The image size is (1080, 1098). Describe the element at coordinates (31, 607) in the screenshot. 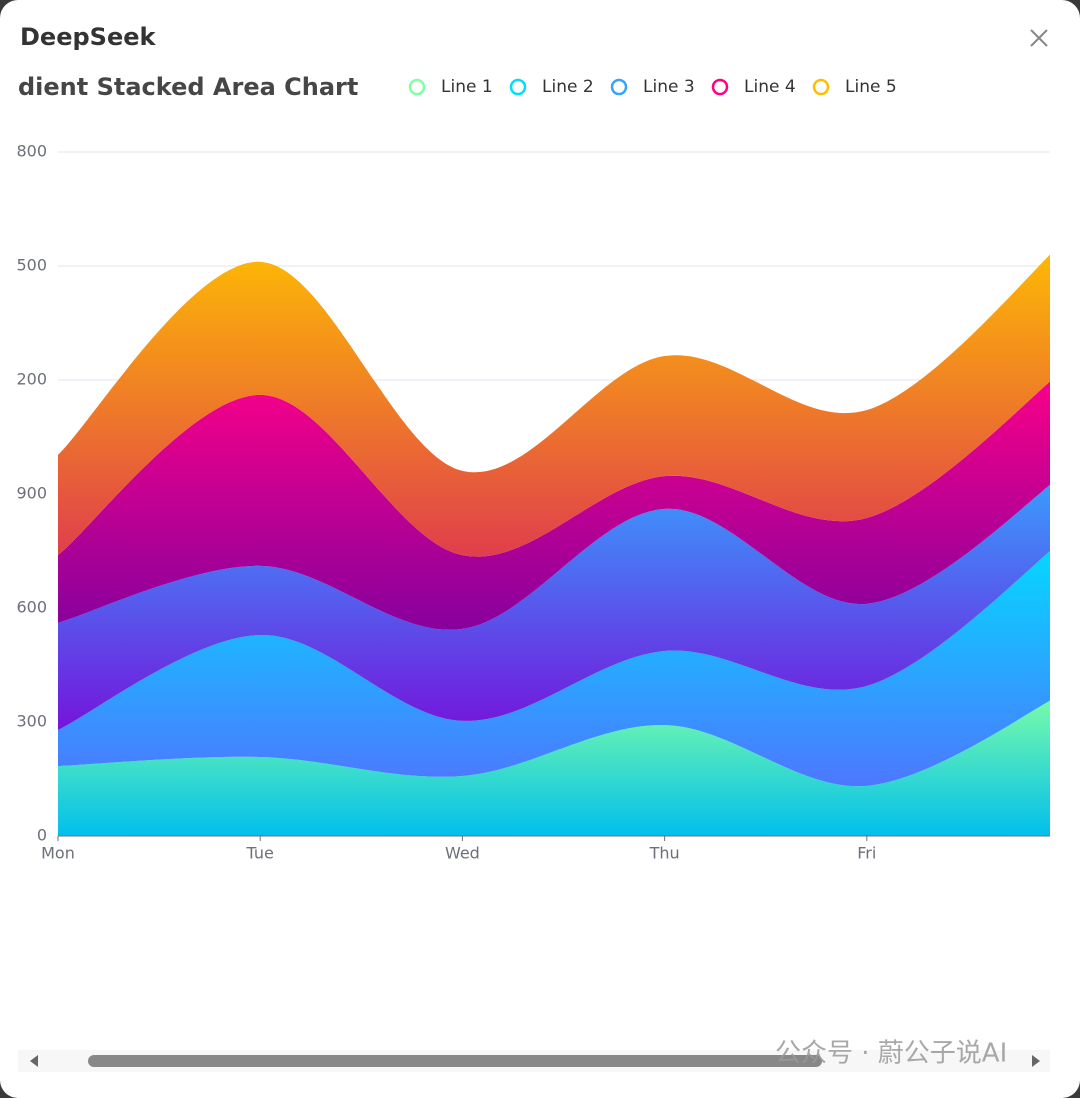

I see `y-tick-label: 600` at that location.